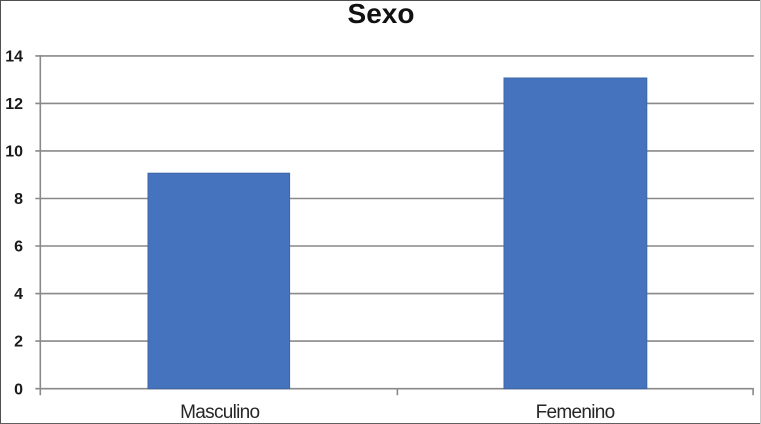 Image resolution: width=761 pixels, height=424 pixels. I want to click on svg-text: Masculino, so click(219, 412).